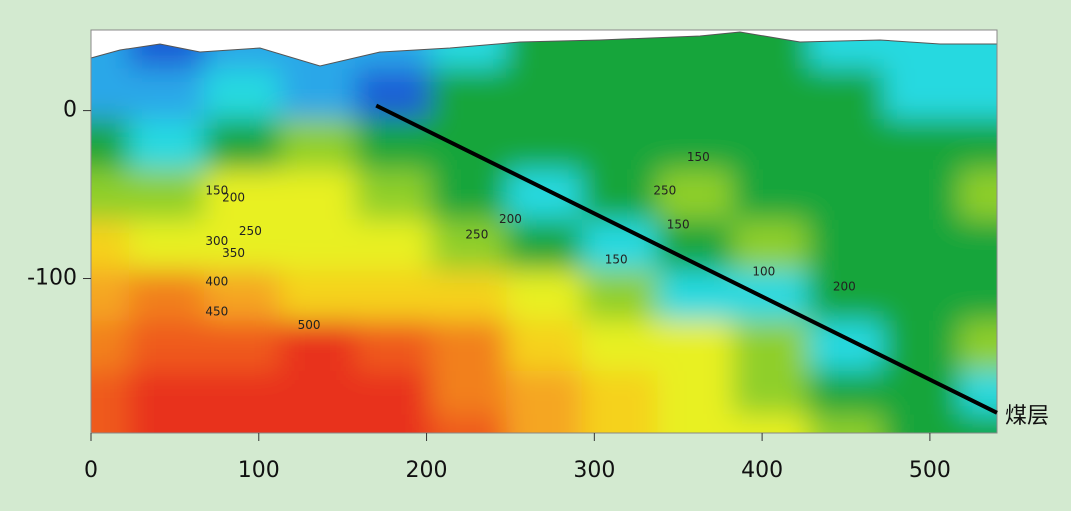 This screenshot has height=511, width=1071. What do you see at coordinates (91, 470) in the screenshot?
I see `x-tick-label: 0` at bounding box center [91, 470].